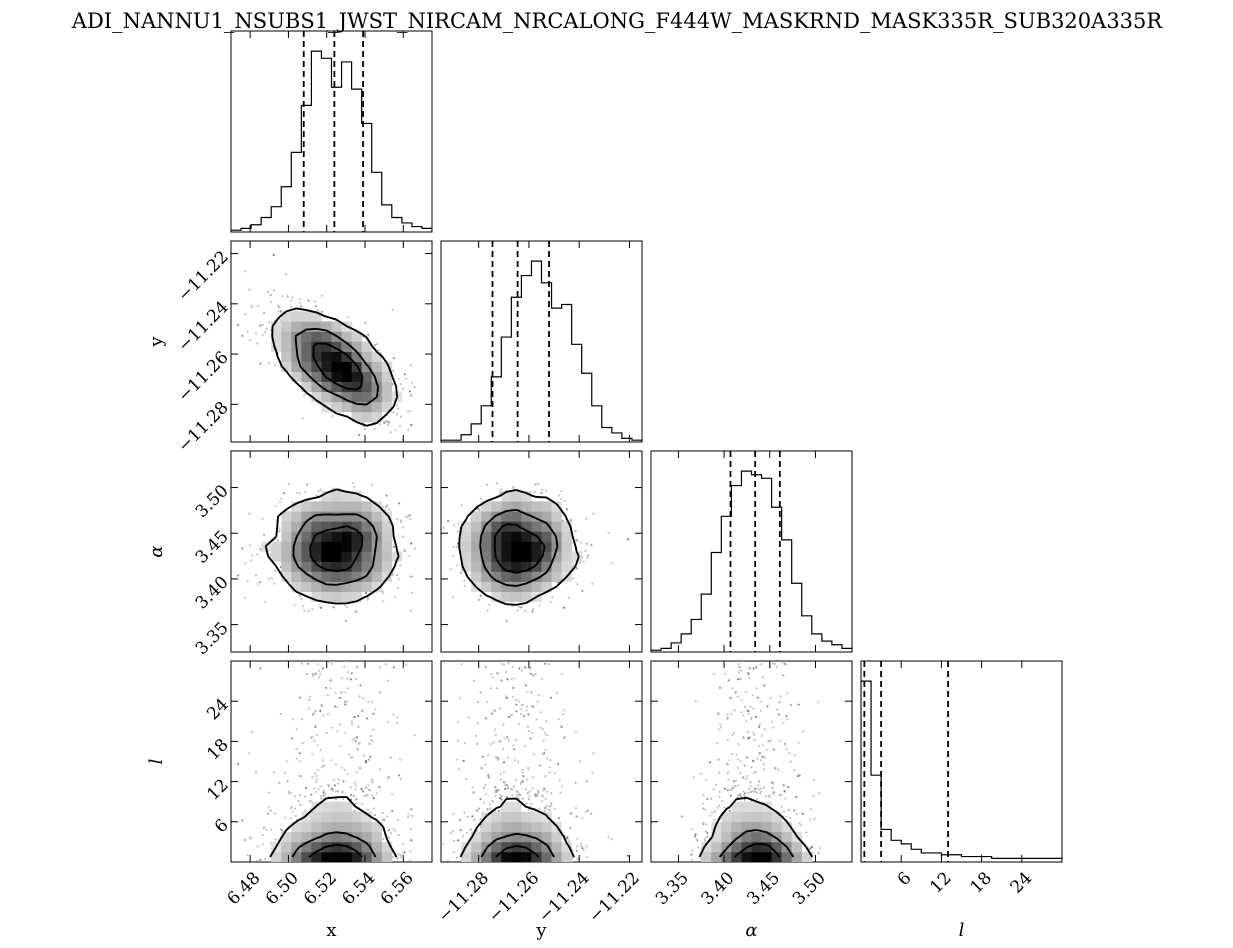  I want to click on density-cells, so click(337, 367).